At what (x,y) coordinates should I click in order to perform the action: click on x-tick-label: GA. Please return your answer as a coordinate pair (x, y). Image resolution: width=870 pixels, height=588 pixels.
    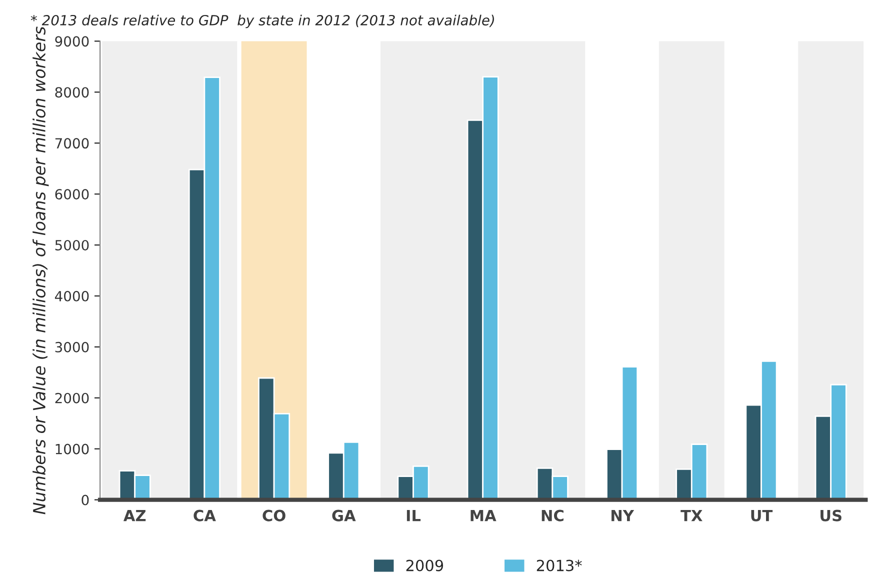
    Looking at the image, I should click on (344, 516).